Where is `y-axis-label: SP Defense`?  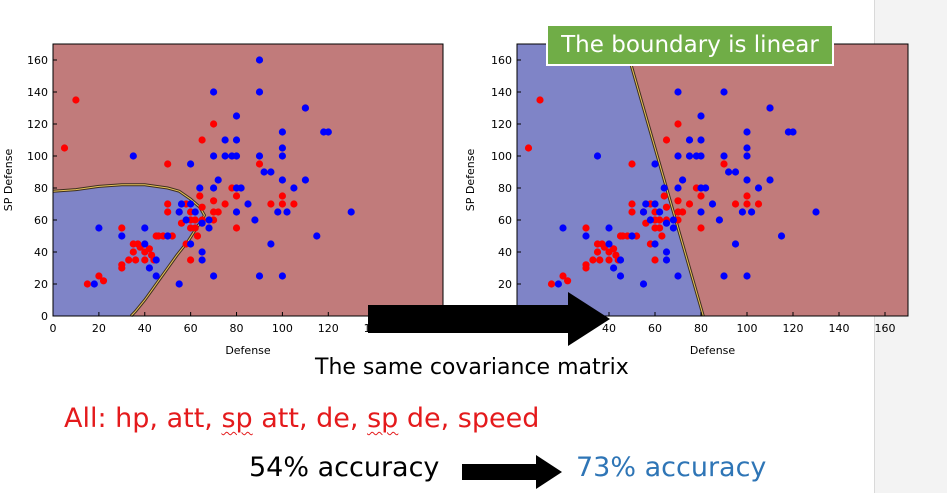
y-axis-label: SP Defense is located at coordinates (470, 180).